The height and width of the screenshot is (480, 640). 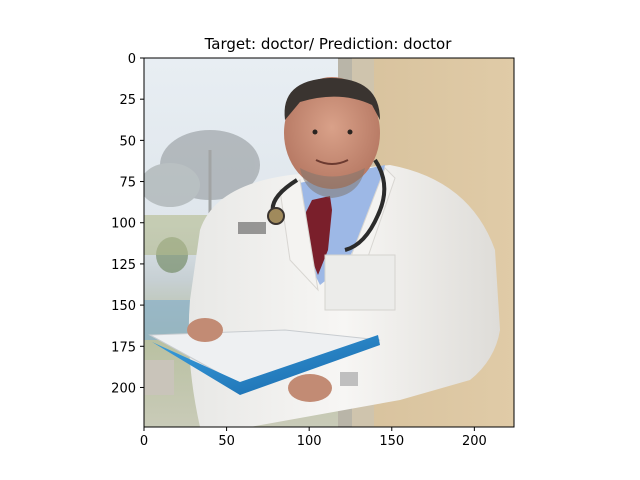 I want to click on y-axis: 0 25 50 75 100 125 150 175 200, so click(x=127, y=224).